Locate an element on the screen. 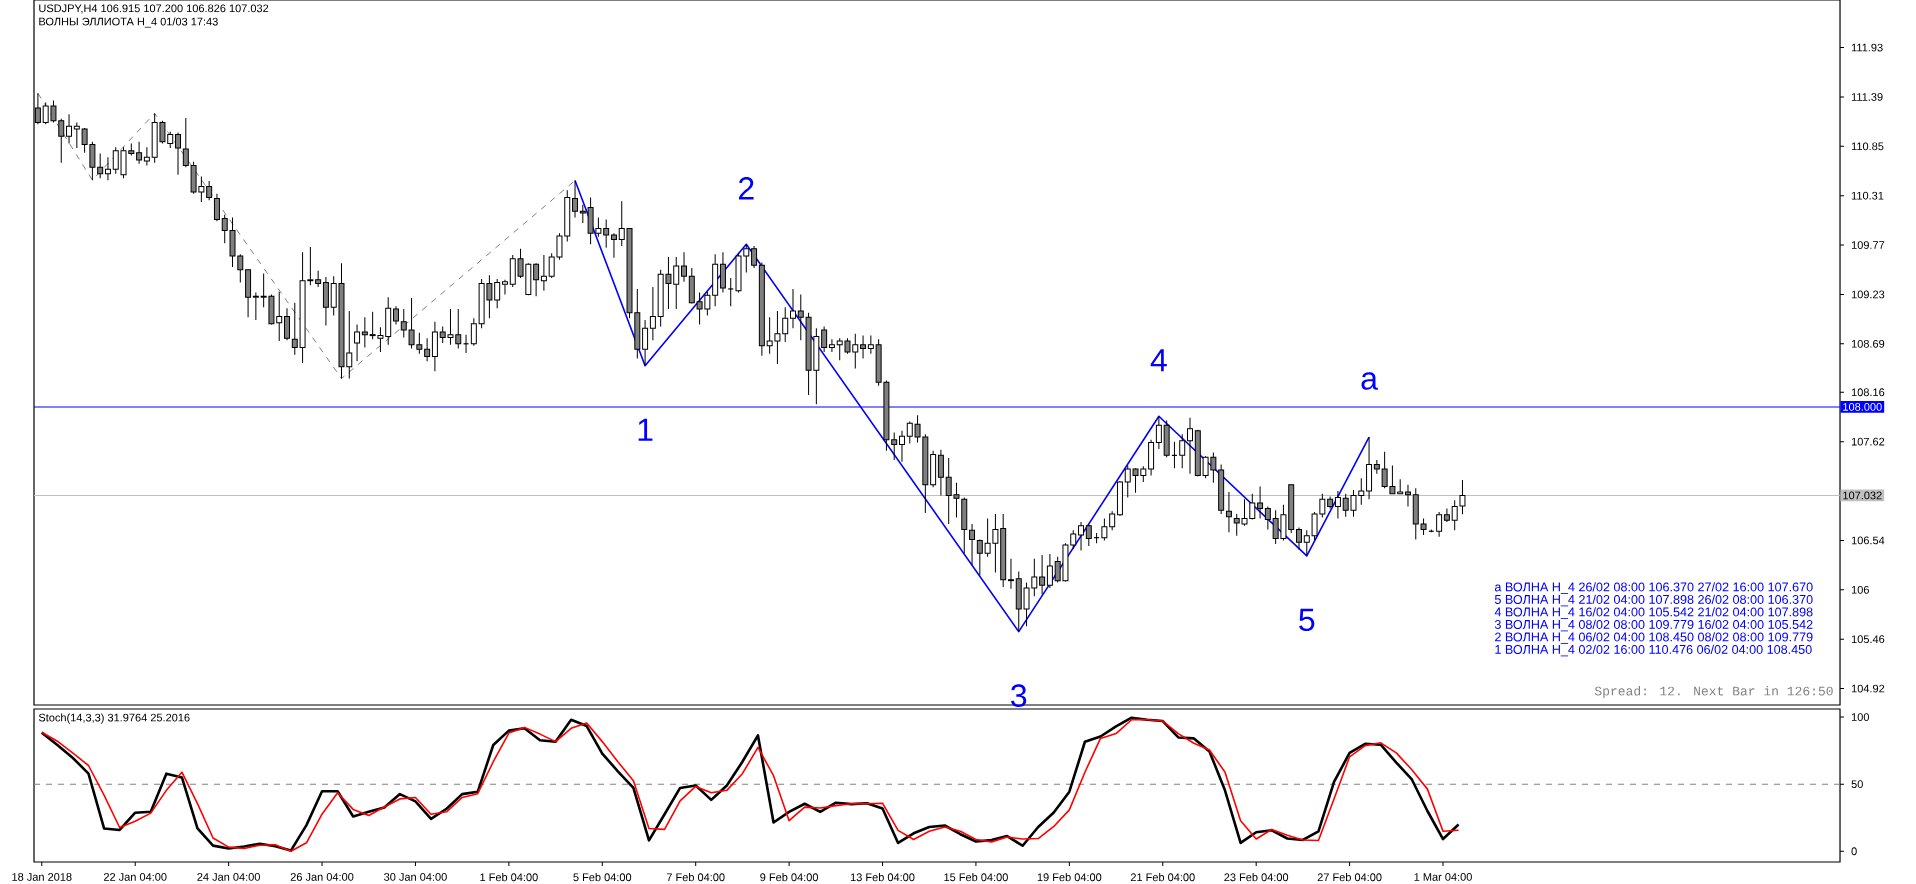  annotation: 2 ВОЛНА H_4 06/02 04:00 108.450 08/02 08:00 109.779 is located at coordinates (1654, 638).